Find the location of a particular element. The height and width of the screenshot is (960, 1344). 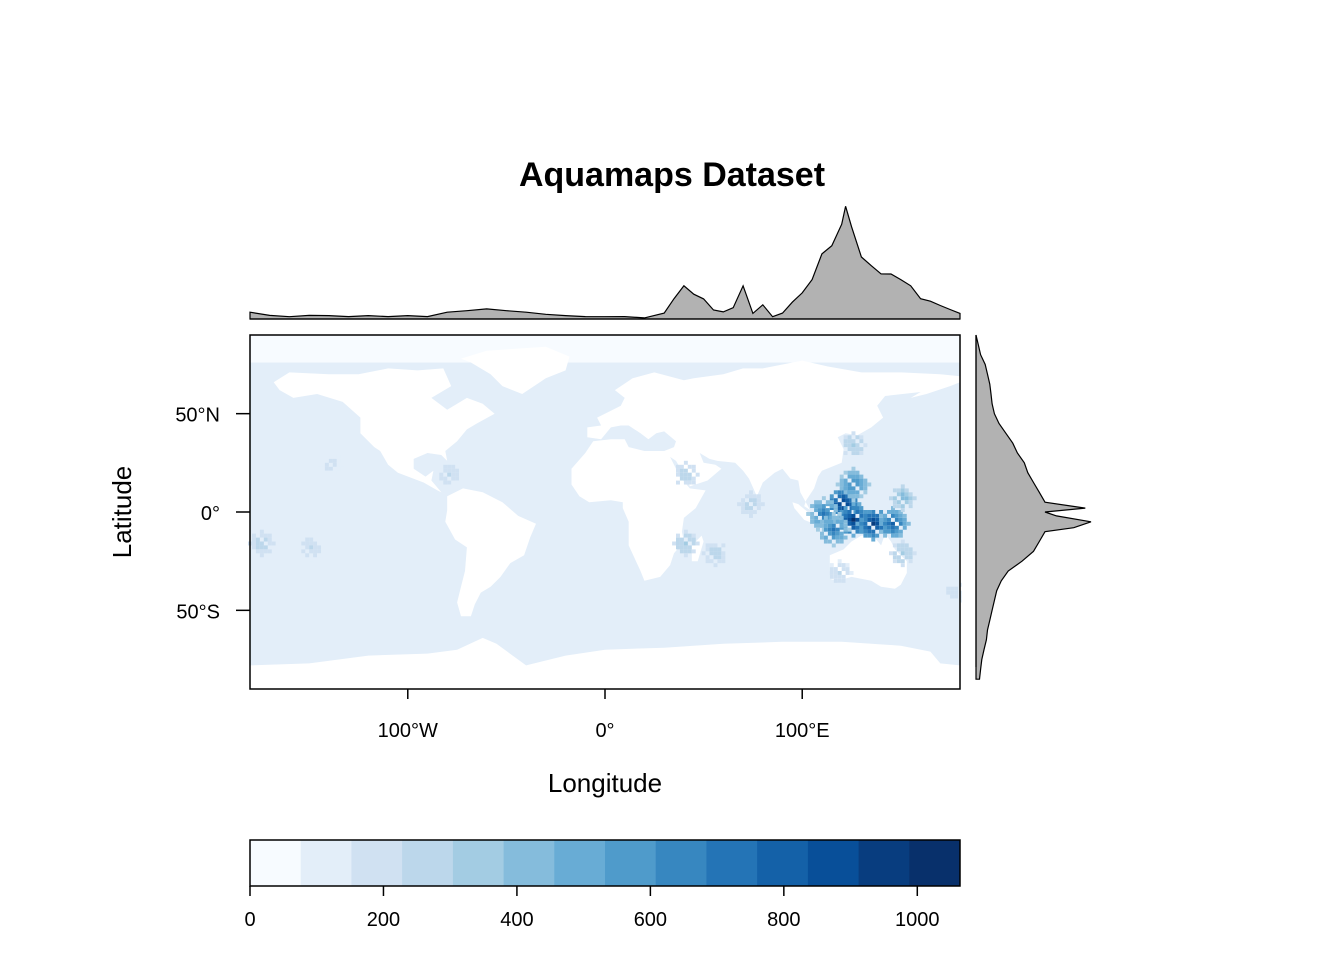

colorbar: 0 200 400 600 800 1000 is located at coordinates (602, 885).